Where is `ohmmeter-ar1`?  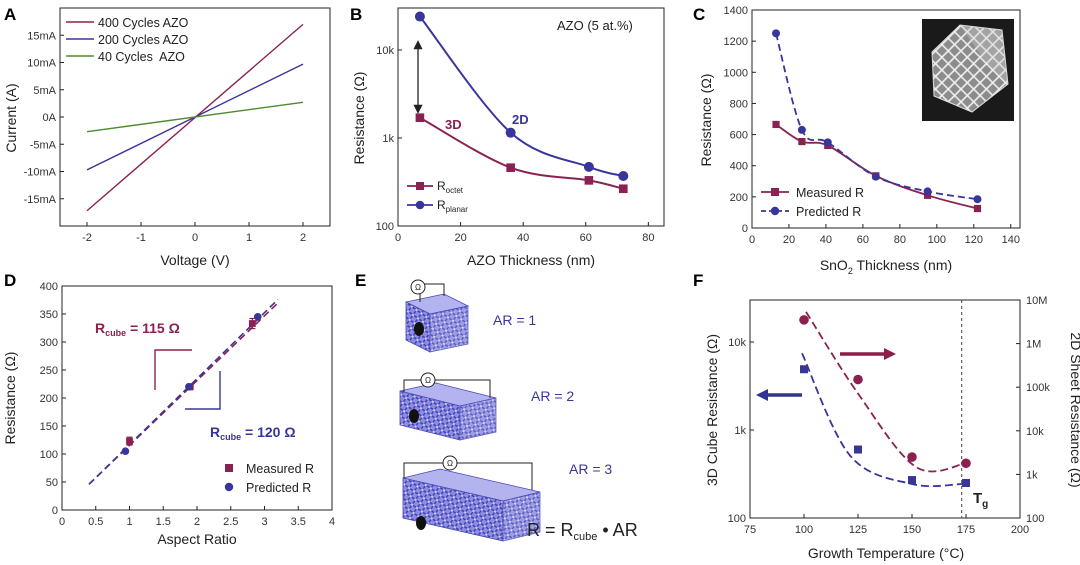 ohmmeter-ar1 is located at coordinates (418, 287).